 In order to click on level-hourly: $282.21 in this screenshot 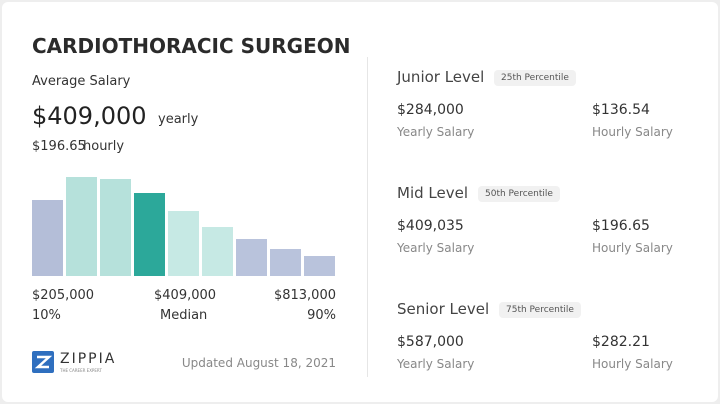, I will do `click(621, 342)`.